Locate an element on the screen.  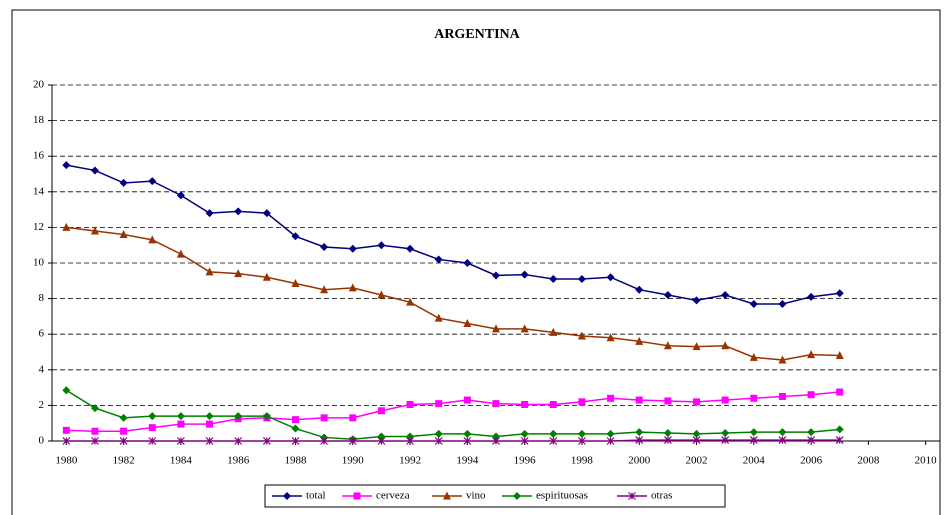
y-tick-label: 10 is located at coordinates (39, 263).